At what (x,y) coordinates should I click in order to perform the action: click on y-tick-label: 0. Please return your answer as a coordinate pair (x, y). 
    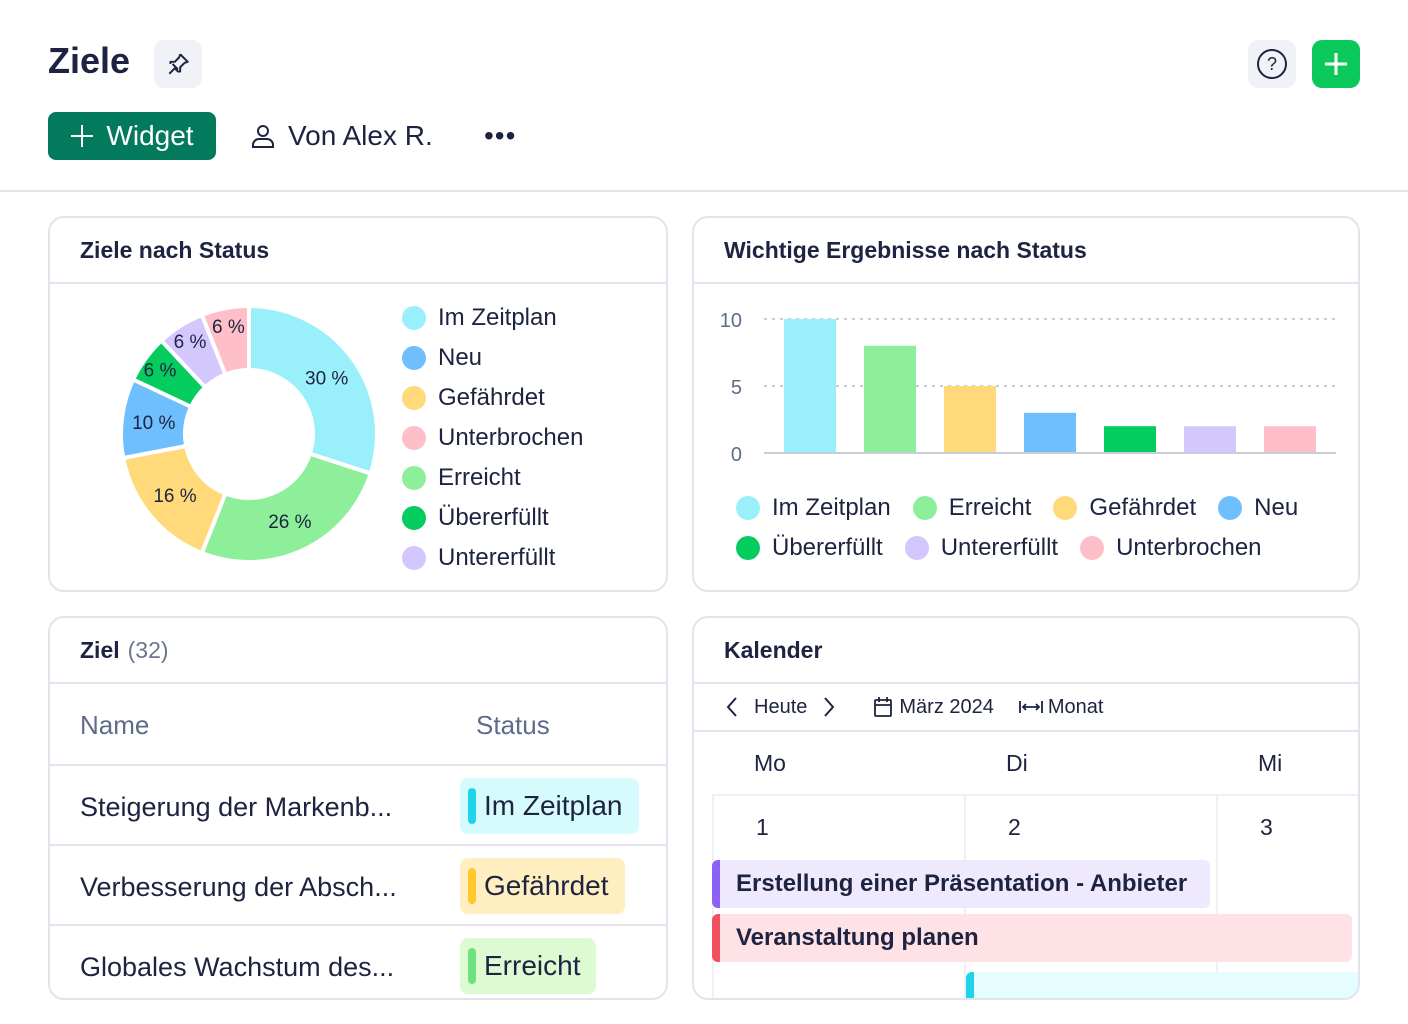
    Looking at the image, I should click on (736, 455).